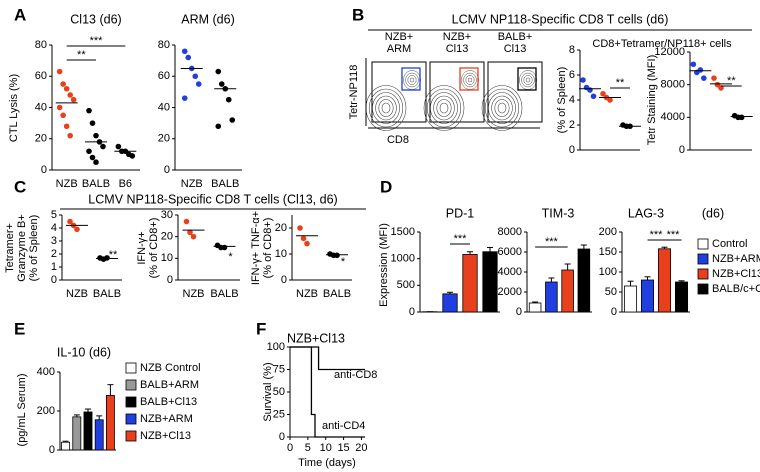 This screenshot has height=472, width=760. What do you see at coordinates (406, 285) in the screenshot?
I see `y-tick-label: 500` at bounding box center [406, 285].